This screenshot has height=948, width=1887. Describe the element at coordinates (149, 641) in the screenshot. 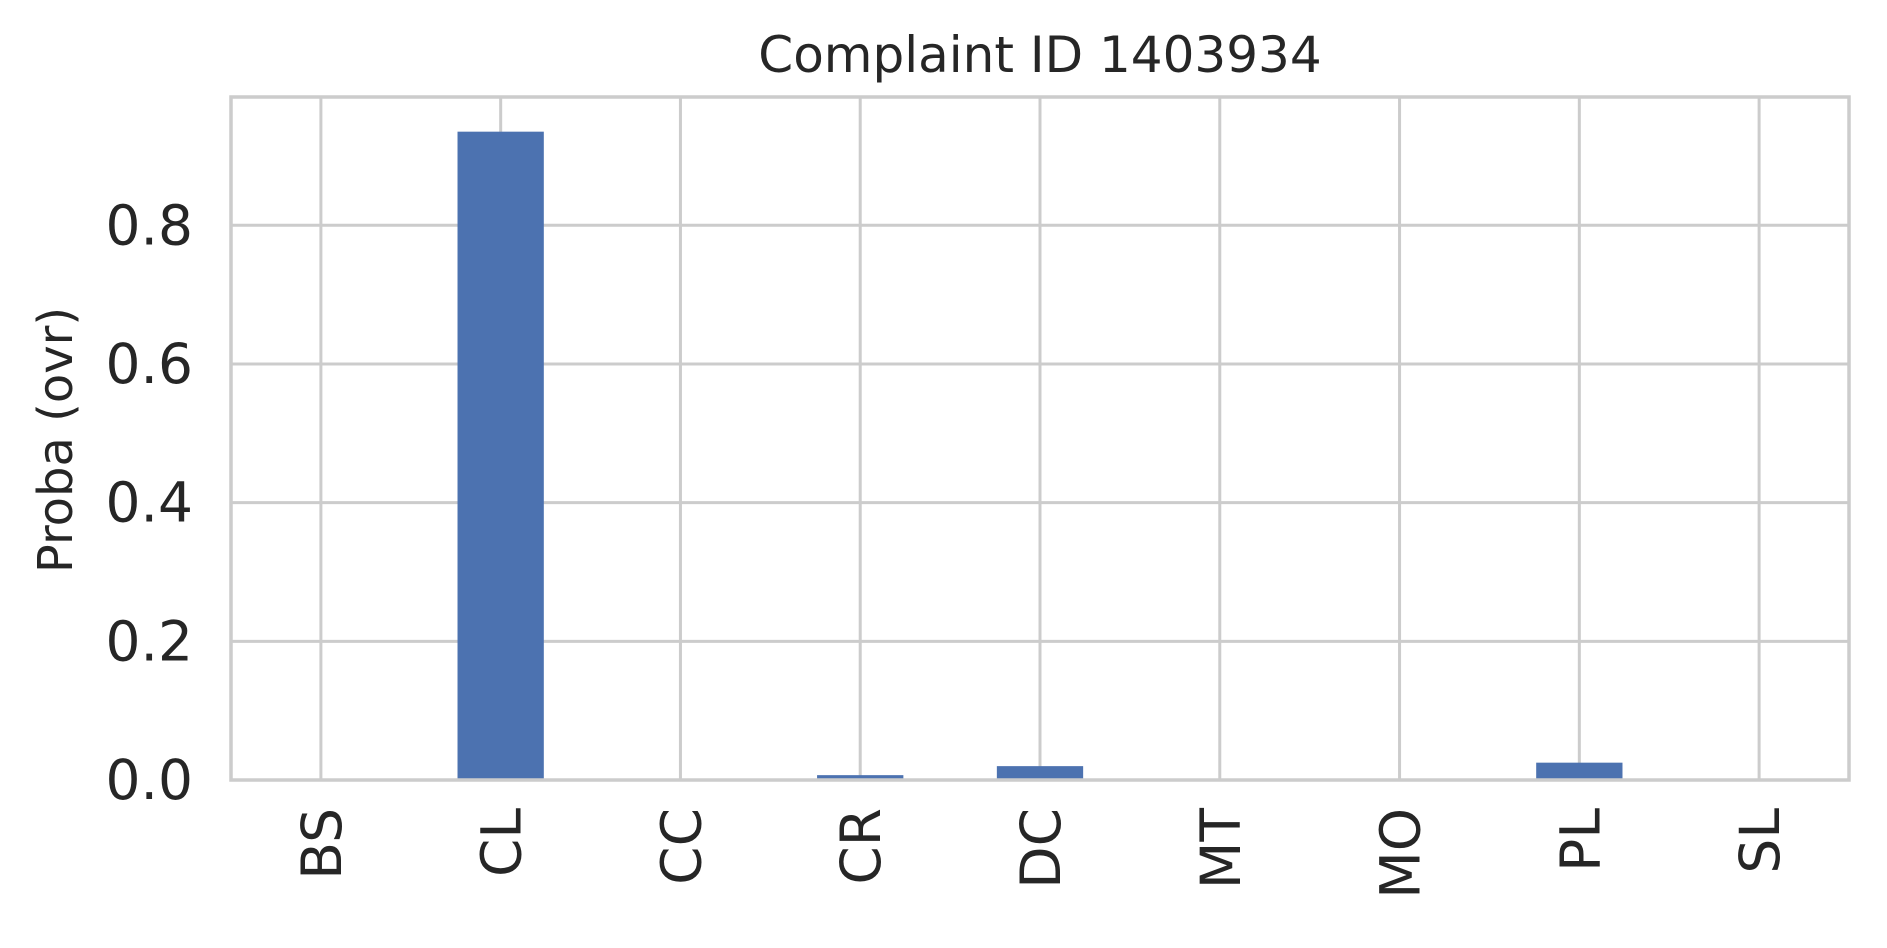

I see `y-tick-label: 0.2` at that location.